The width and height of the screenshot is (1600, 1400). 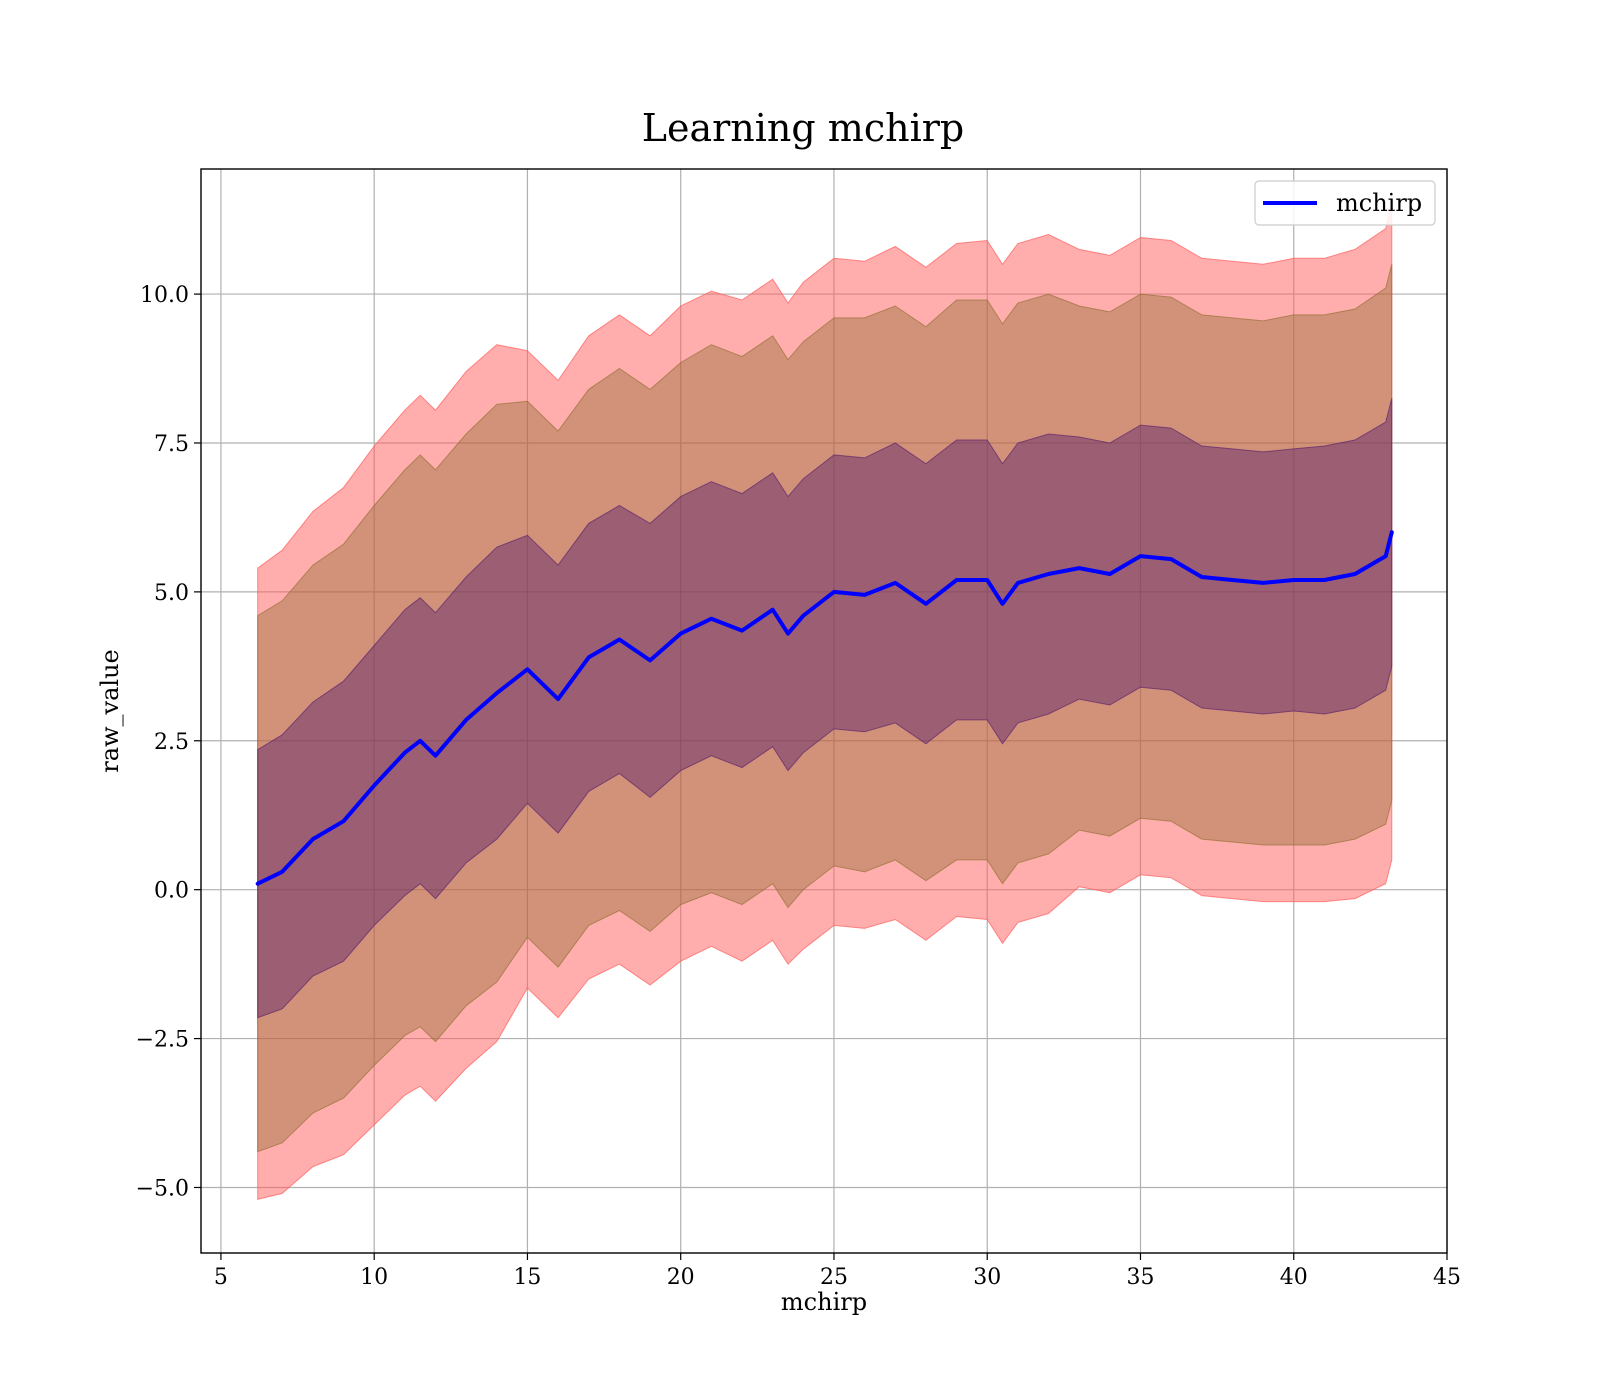 What do you see at coordinates (164, 295) in the screenshot?
I see `y-tick-label: 10.0` at bounding box center [164, 295].